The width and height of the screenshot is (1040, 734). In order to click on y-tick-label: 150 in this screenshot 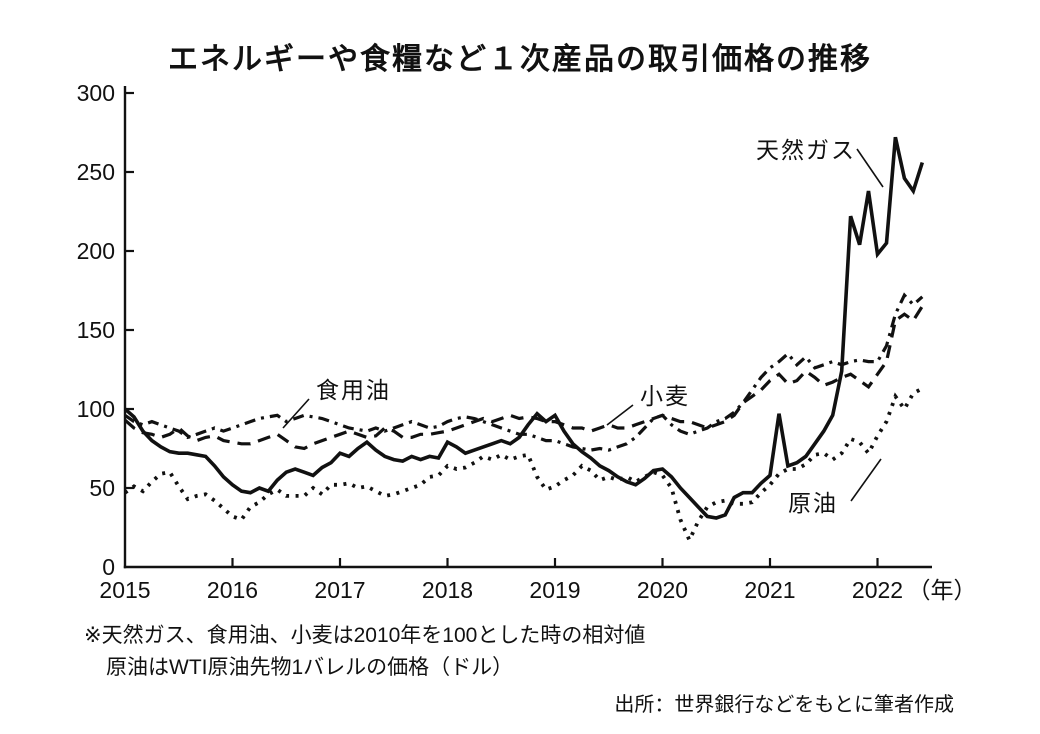, I will do `click(96, 330)`.